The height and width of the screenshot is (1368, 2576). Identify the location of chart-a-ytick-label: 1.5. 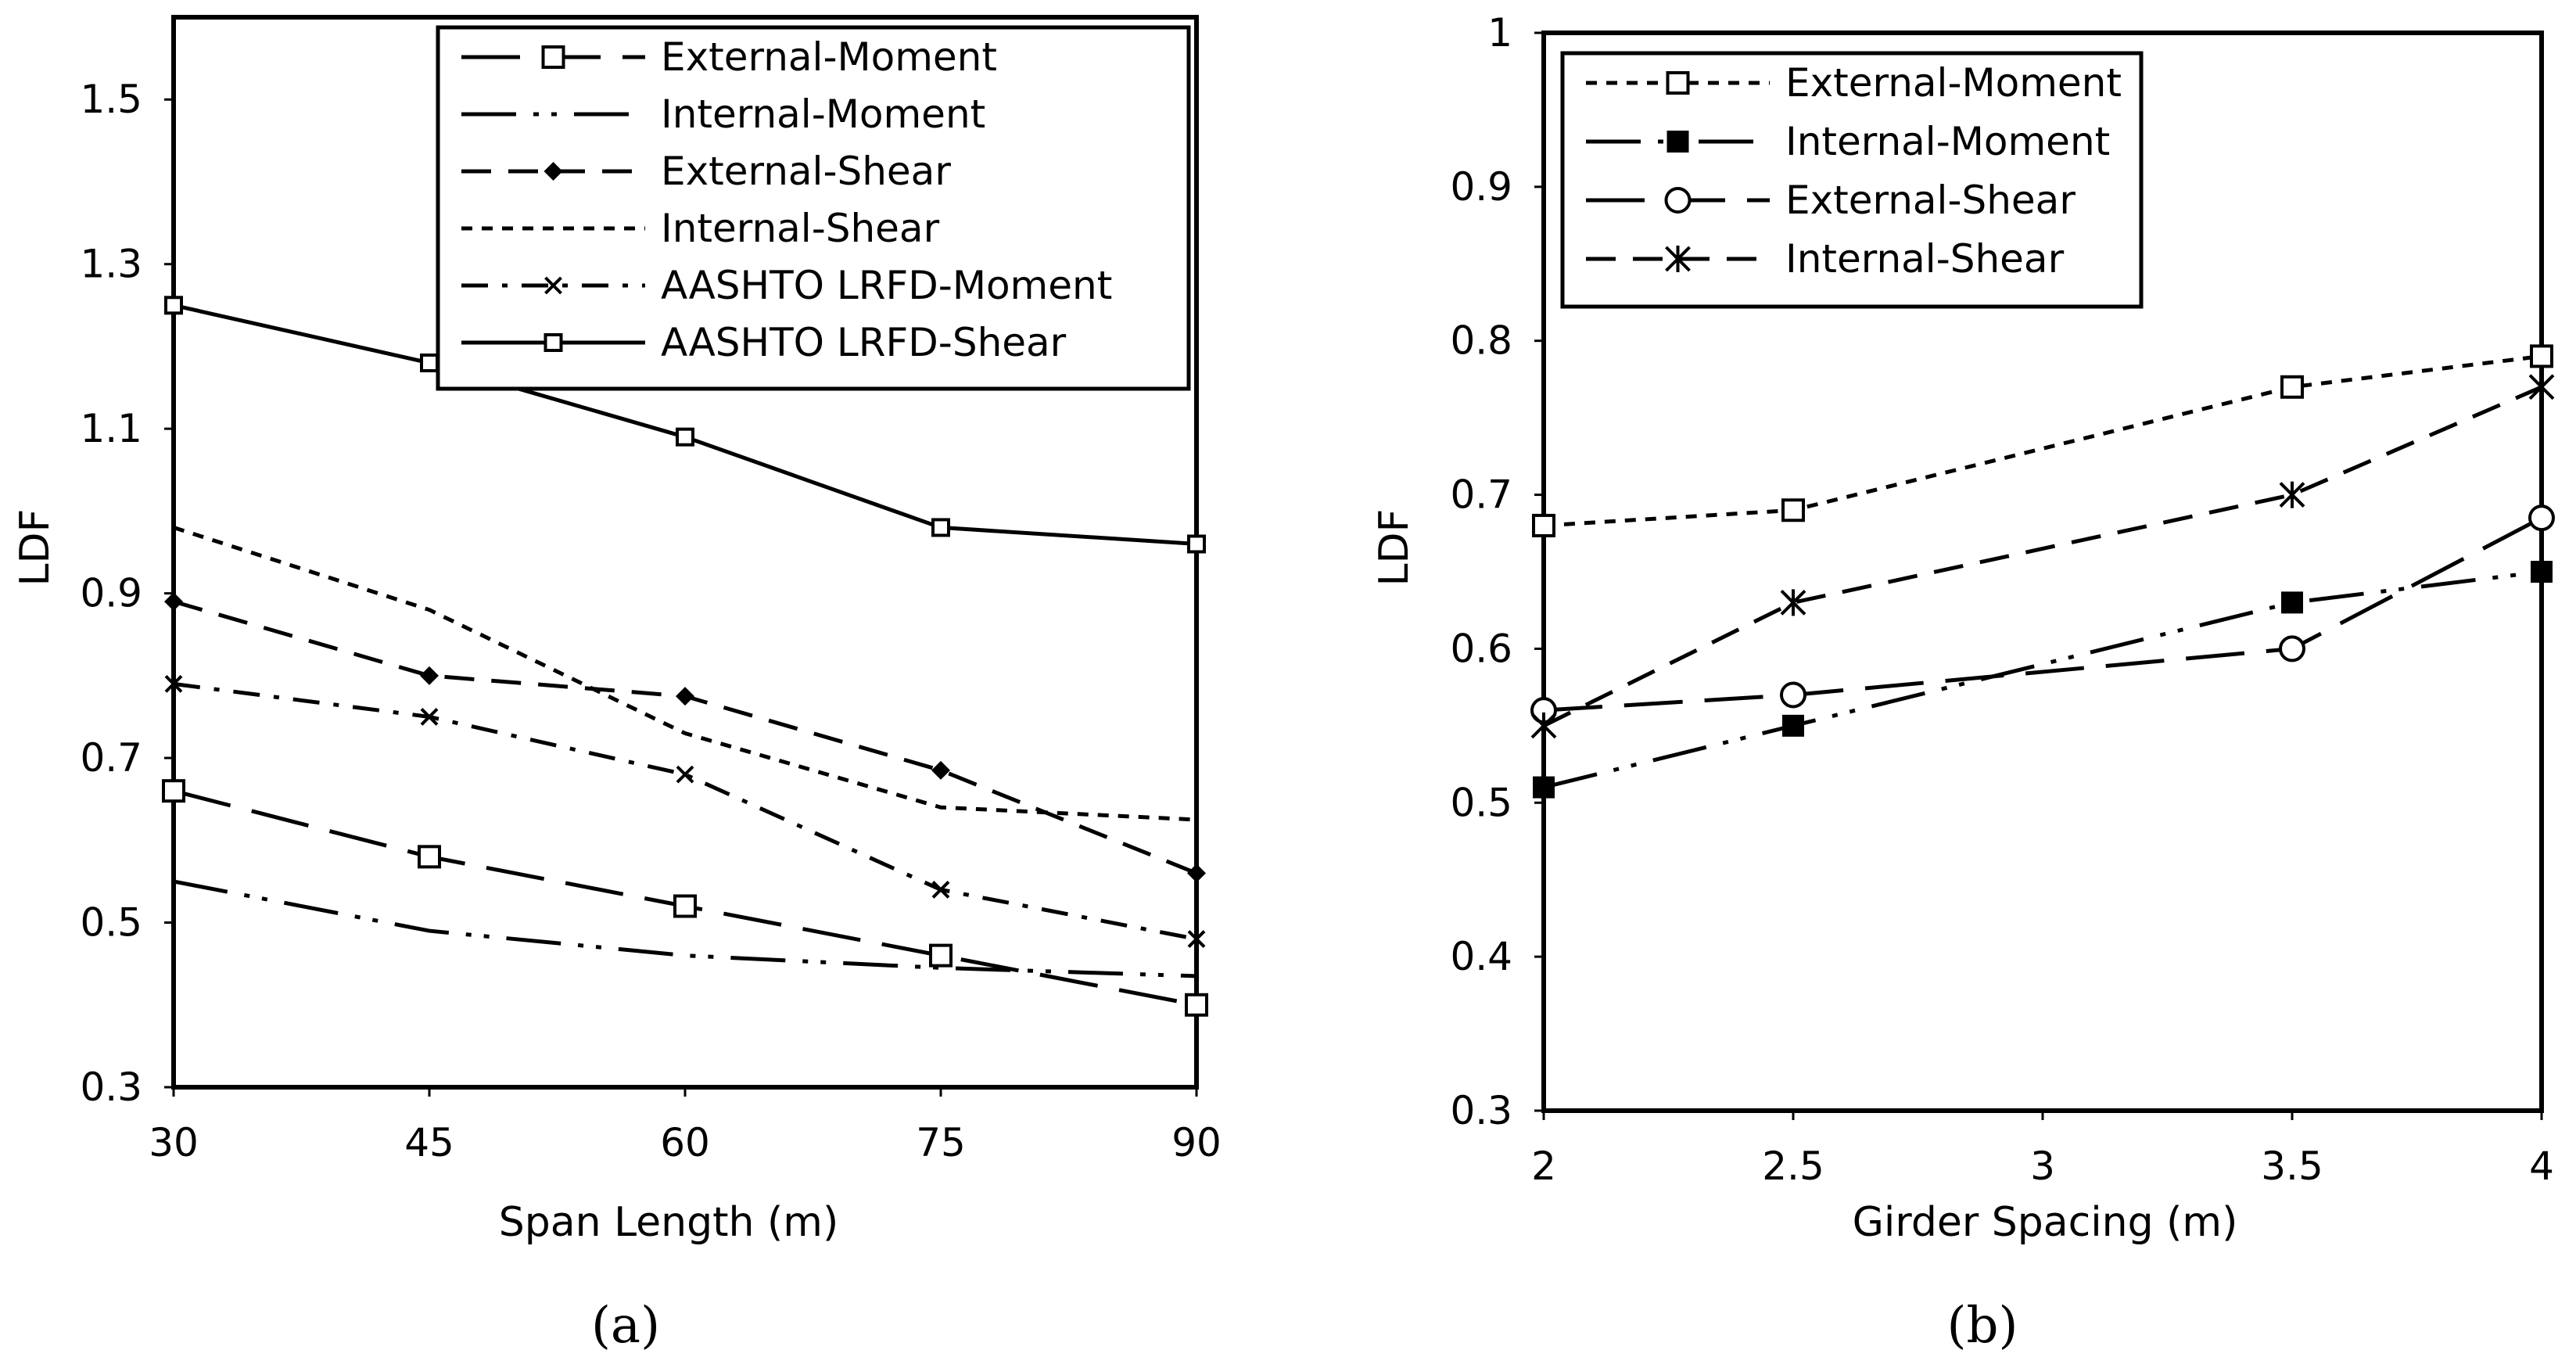
(111, 99).